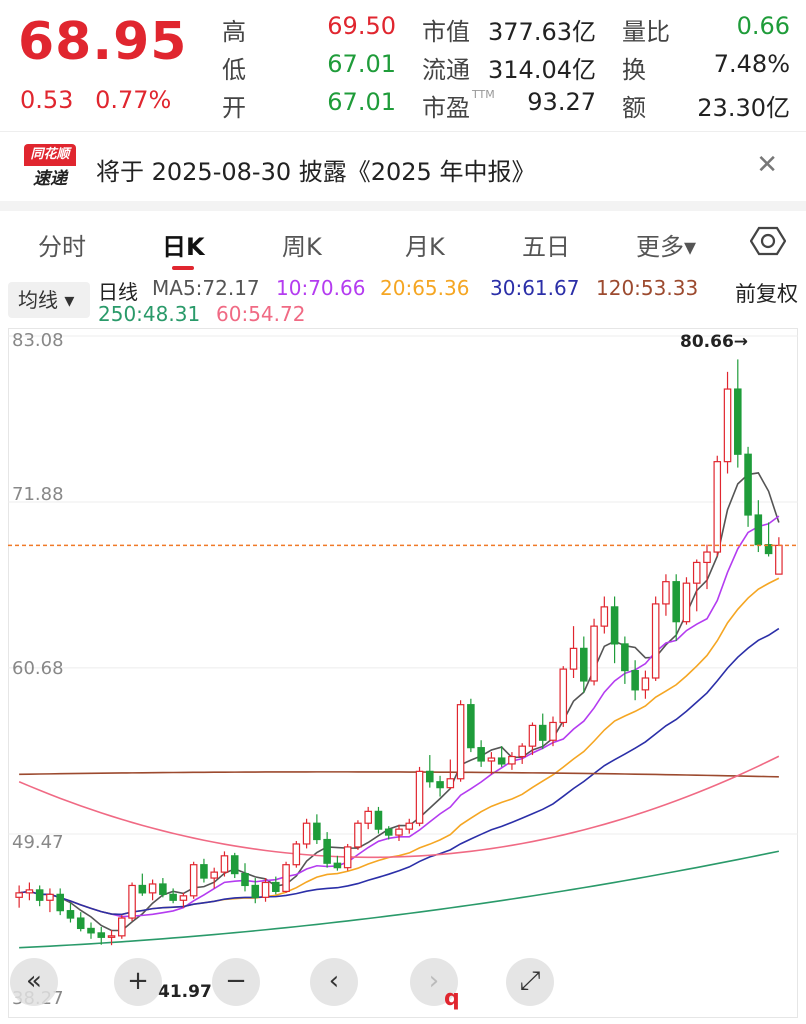 The width and height of the screenshot is (806, 1024). What do you see at coordinates (561, 102) in the screenshot?
I see `pe-value: 93.27` at bounding box center [561, 102].